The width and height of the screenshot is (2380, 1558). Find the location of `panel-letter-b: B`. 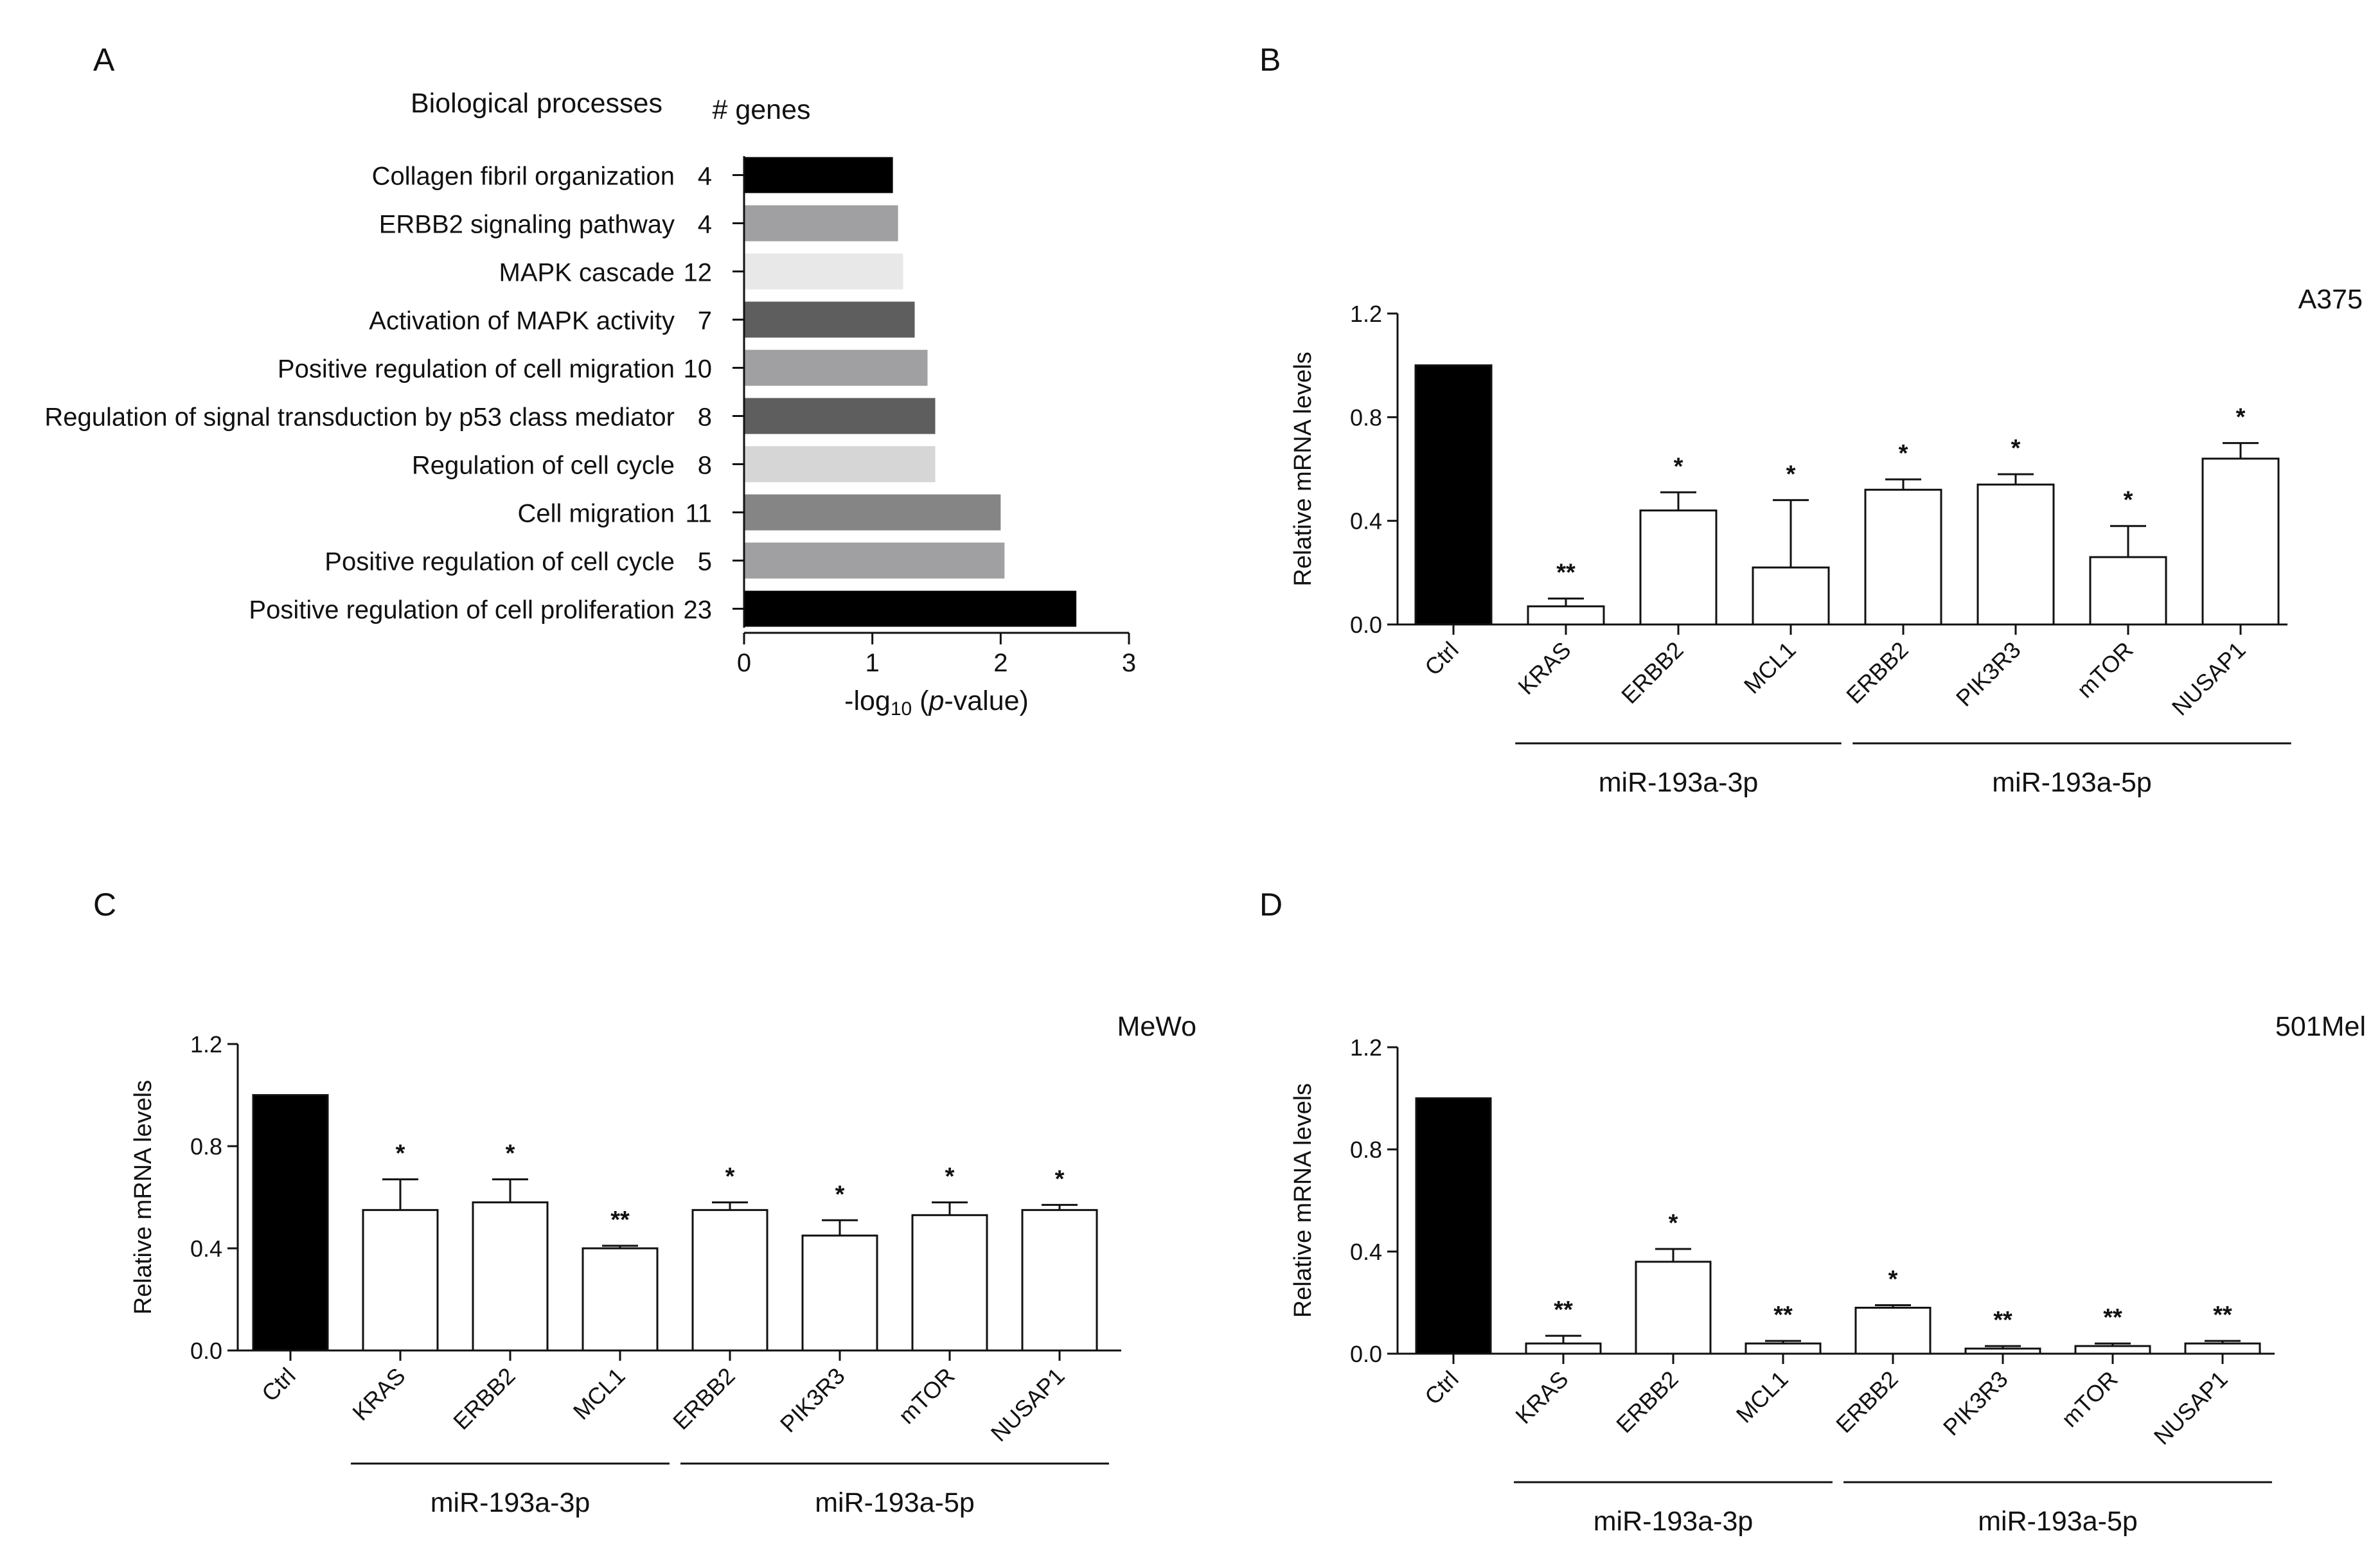

panel-letter-b: B is located at coordinates (1270, 60).